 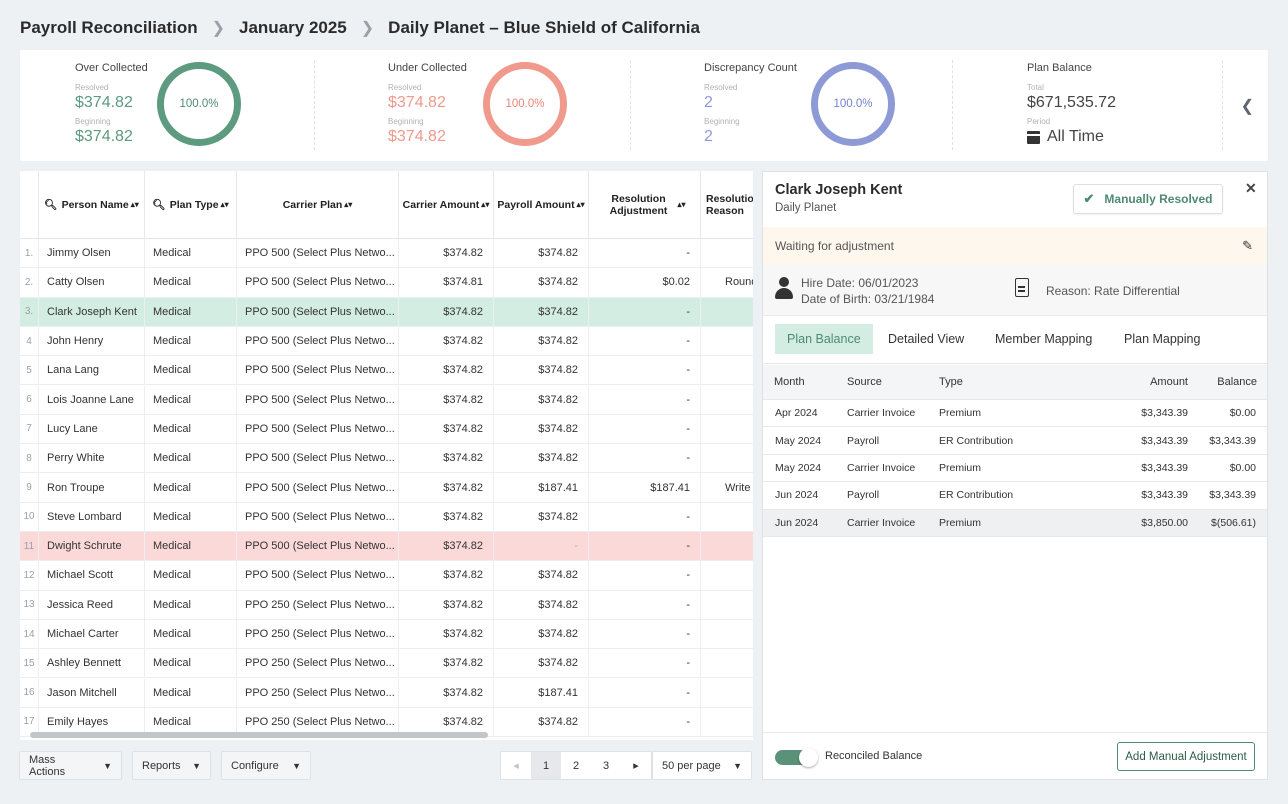 What do you see at coordinates (446, 205) in the screenshot?
I see `header-carrier-amount: Carrier Amount ▴▾` at bounding box center [446, 205].